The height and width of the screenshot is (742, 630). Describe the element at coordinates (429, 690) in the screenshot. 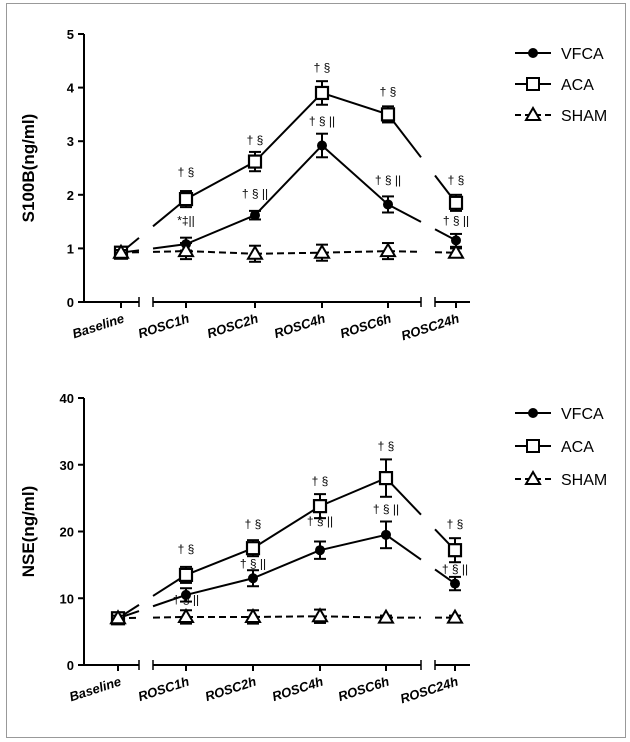

I see `panel2-x-tick-label: ROSC24h` at that location.